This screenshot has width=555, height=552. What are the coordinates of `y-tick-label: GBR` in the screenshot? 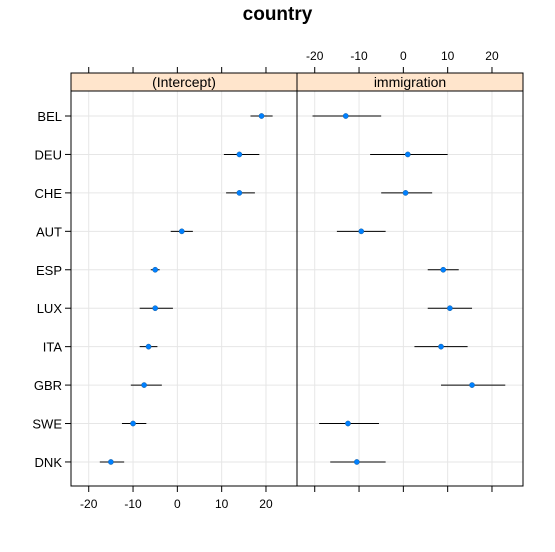 It's located at (48, 385).